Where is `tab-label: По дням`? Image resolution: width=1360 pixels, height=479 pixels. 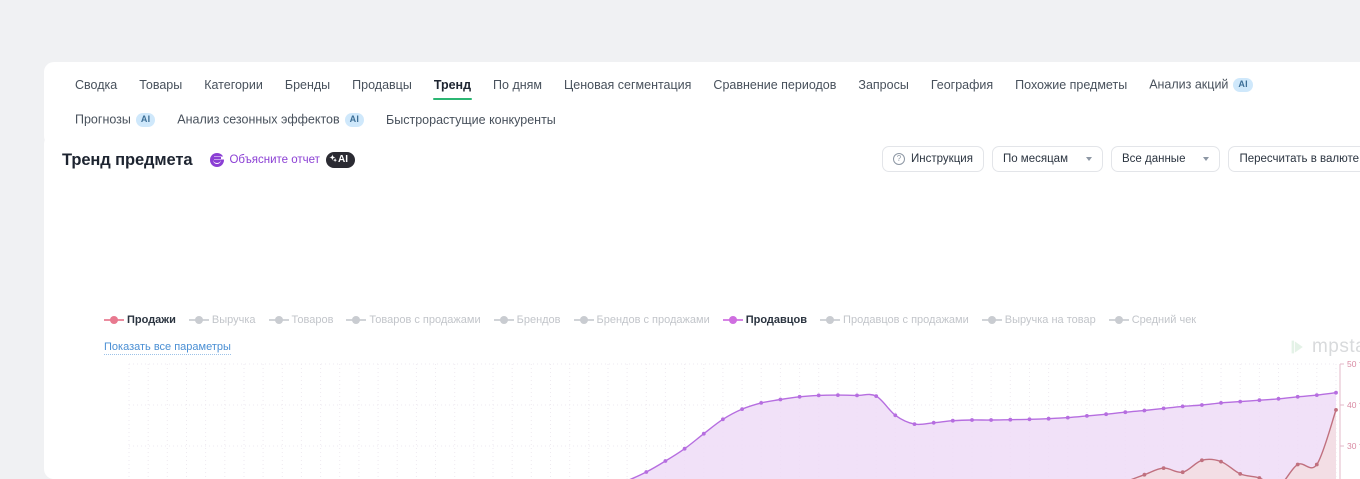
tab-label: По дням is located at coordinates (518, 84).